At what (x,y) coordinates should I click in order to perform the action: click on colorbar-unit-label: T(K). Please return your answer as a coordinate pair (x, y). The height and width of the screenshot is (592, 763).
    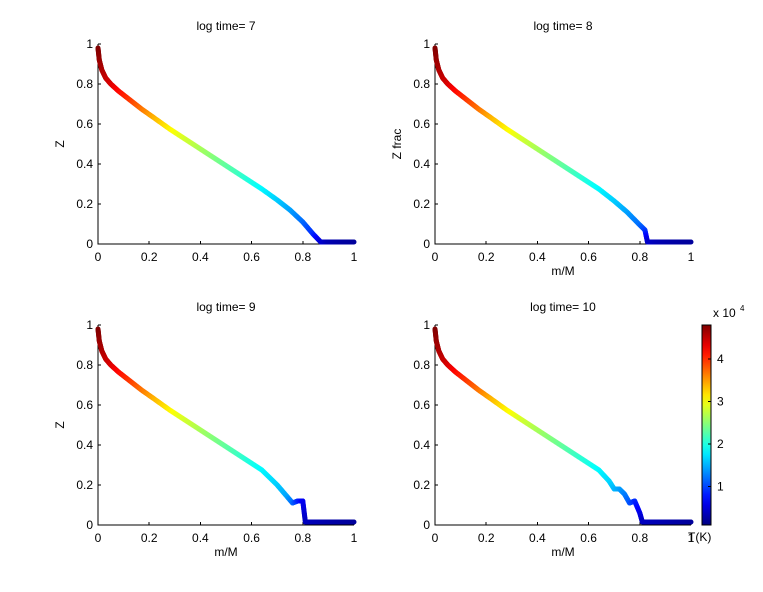
    Looking at the image, I should click on (699, 537).